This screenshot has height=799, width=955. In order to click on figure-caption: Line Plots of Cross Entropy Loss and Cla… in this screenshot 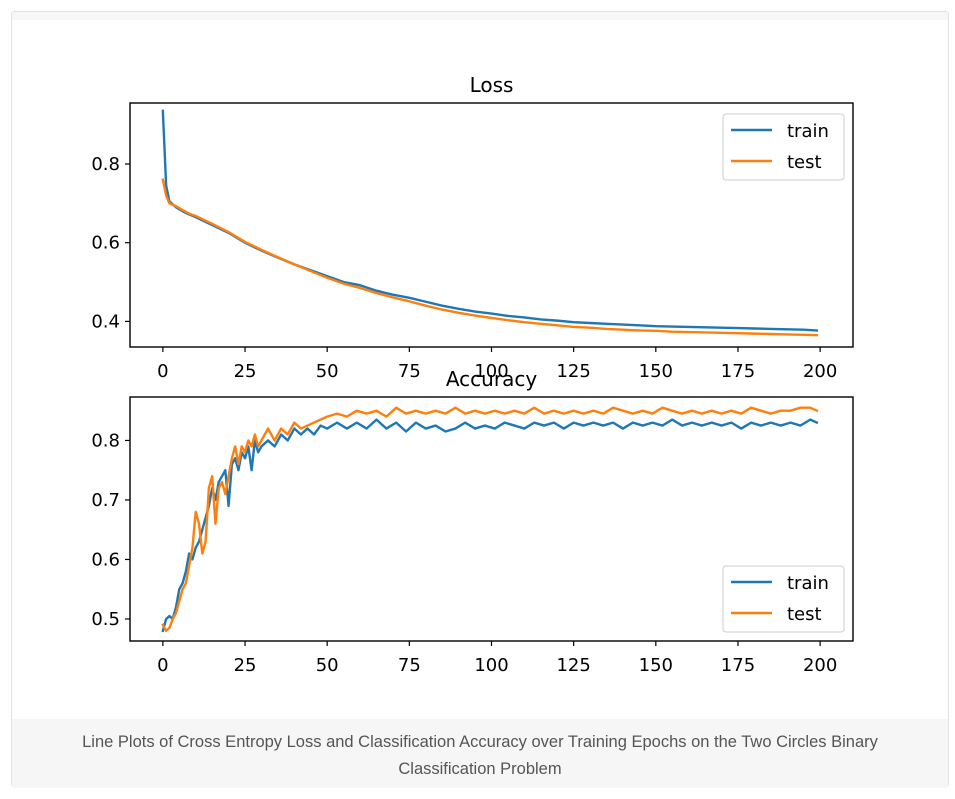, I will do `click(480, 753)`.